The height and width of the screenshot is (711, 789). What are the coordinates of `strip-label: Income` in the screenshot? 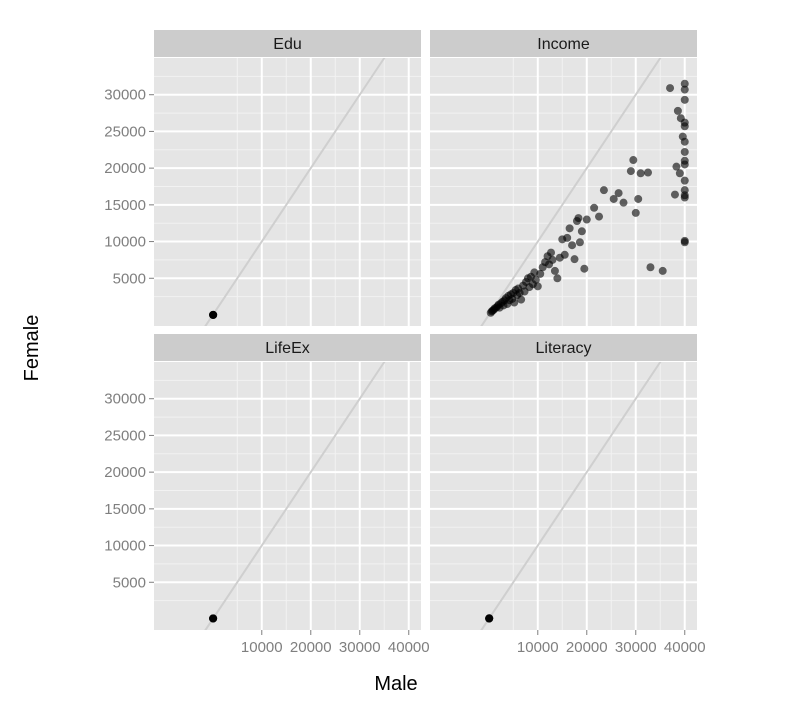 It's located at (563, 44).